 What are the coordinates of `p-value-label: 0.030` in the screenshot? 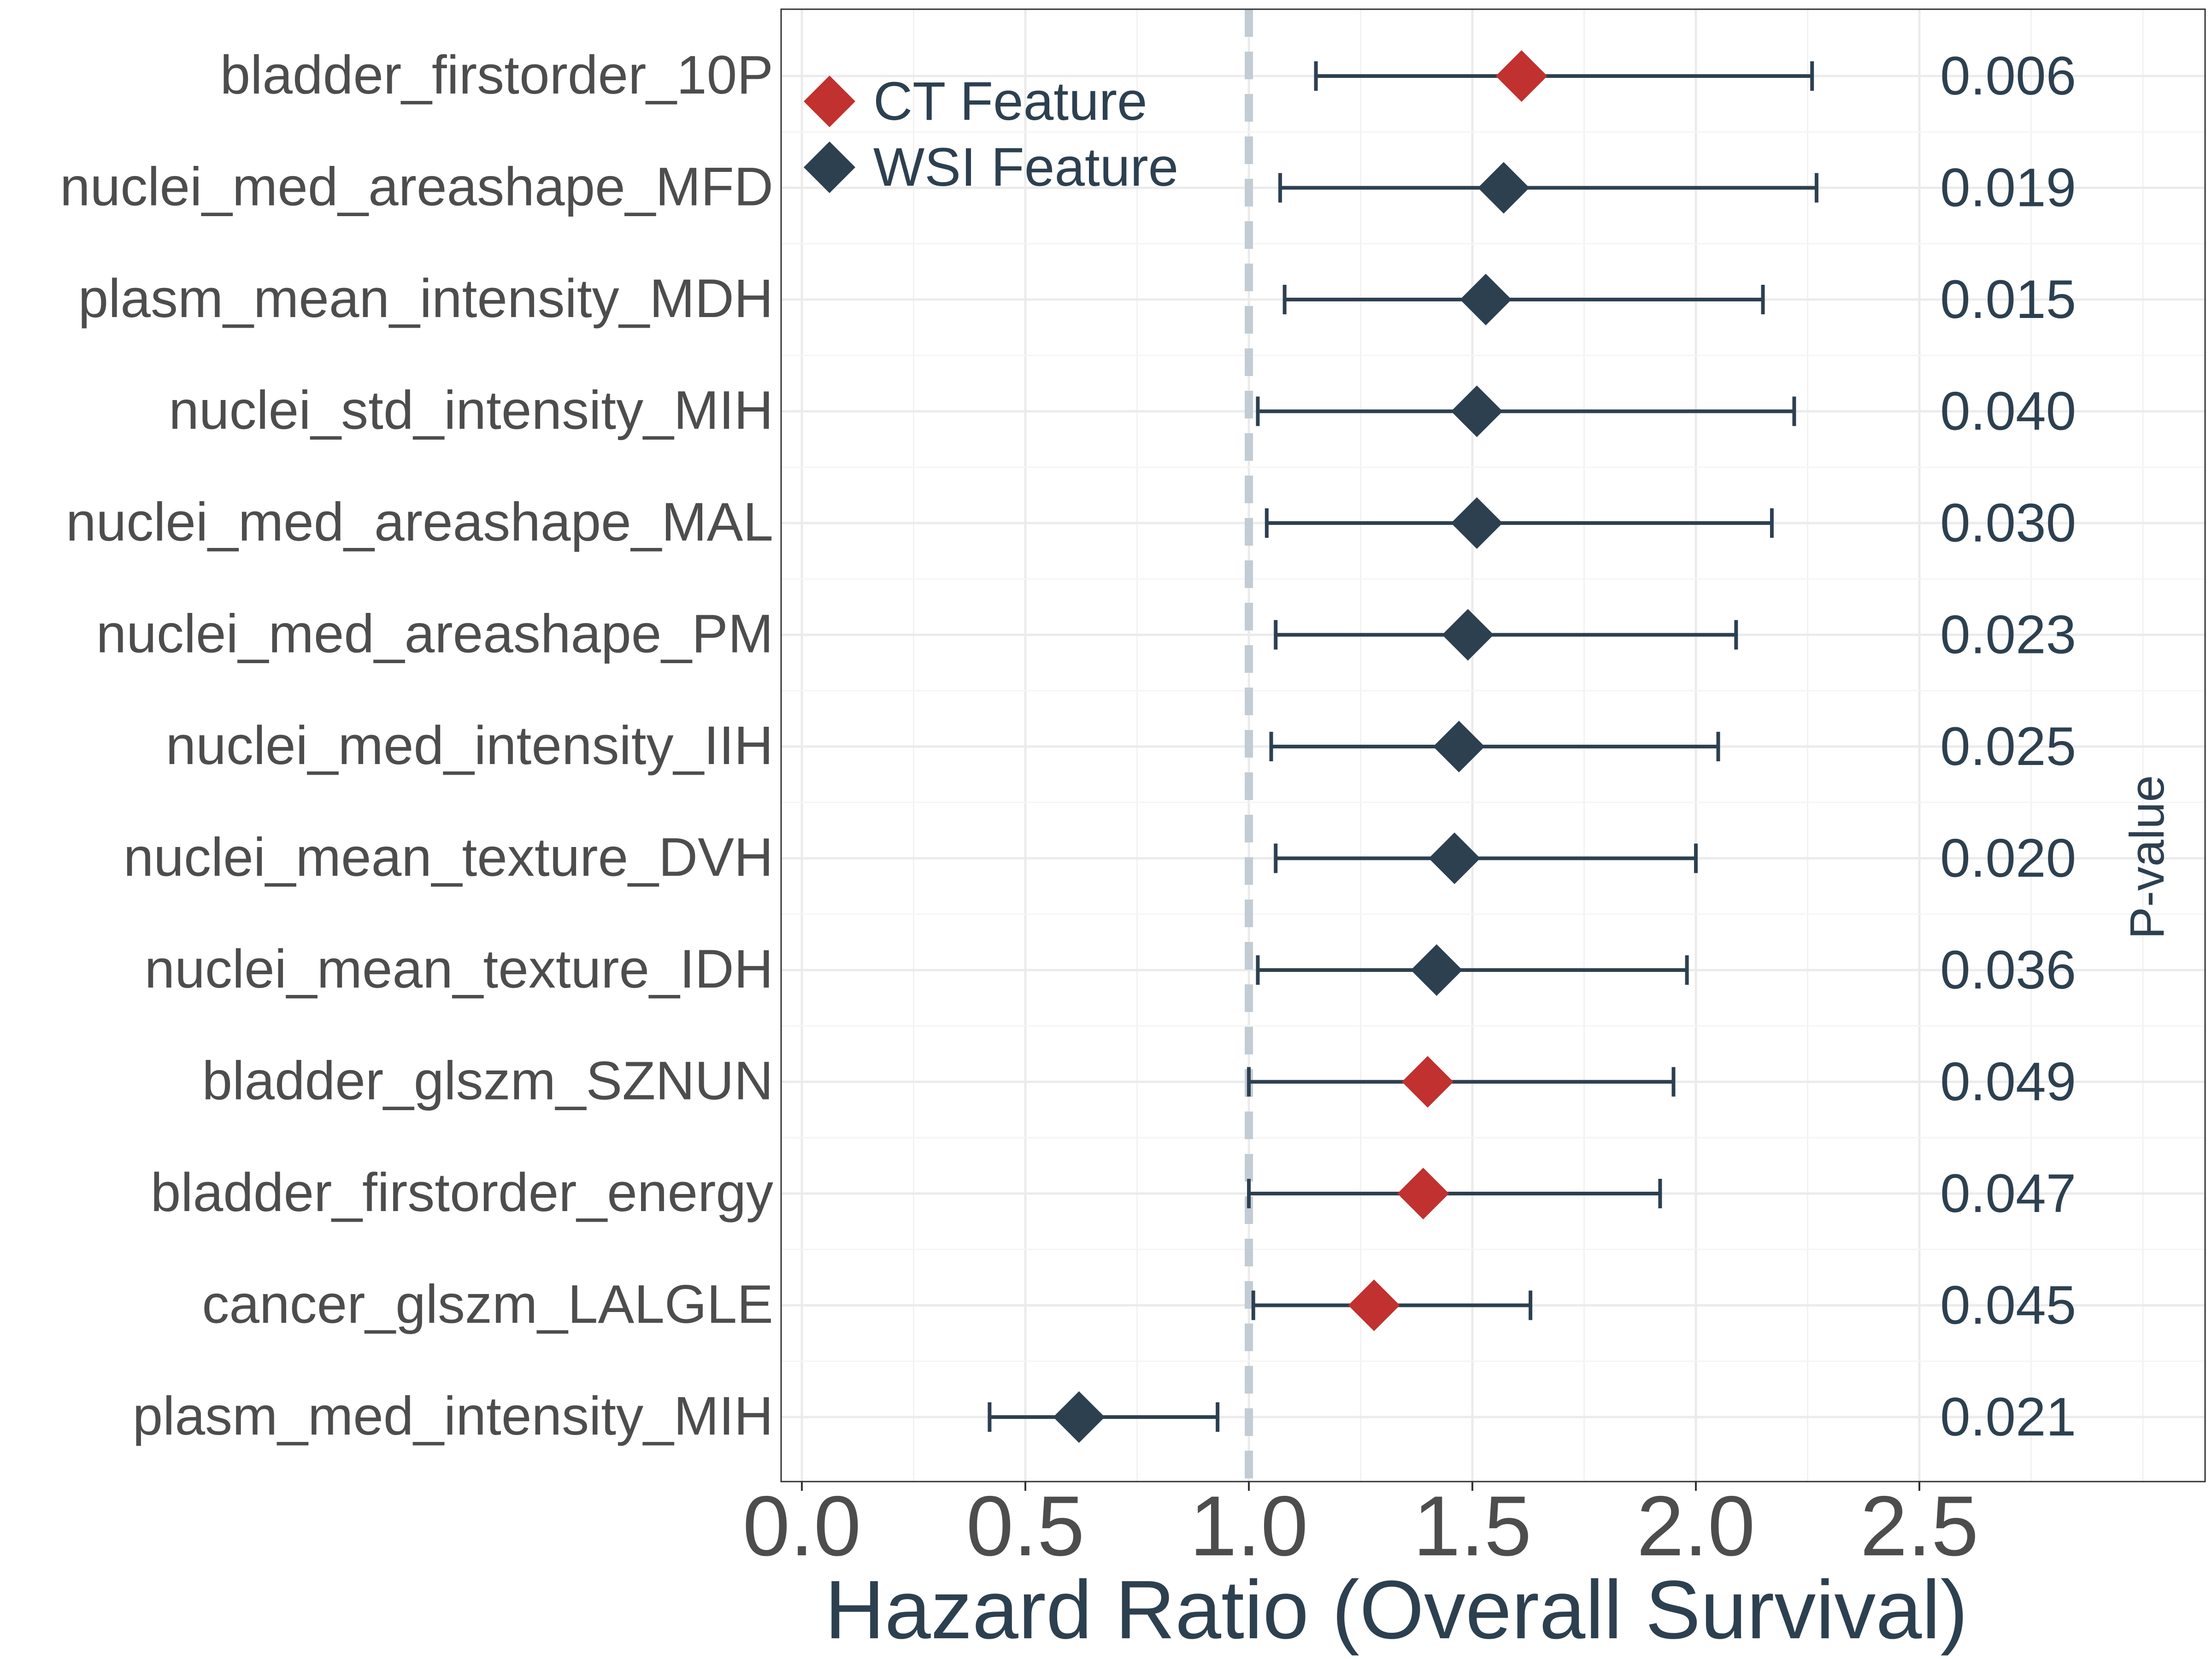 It's located at (2008, 523).